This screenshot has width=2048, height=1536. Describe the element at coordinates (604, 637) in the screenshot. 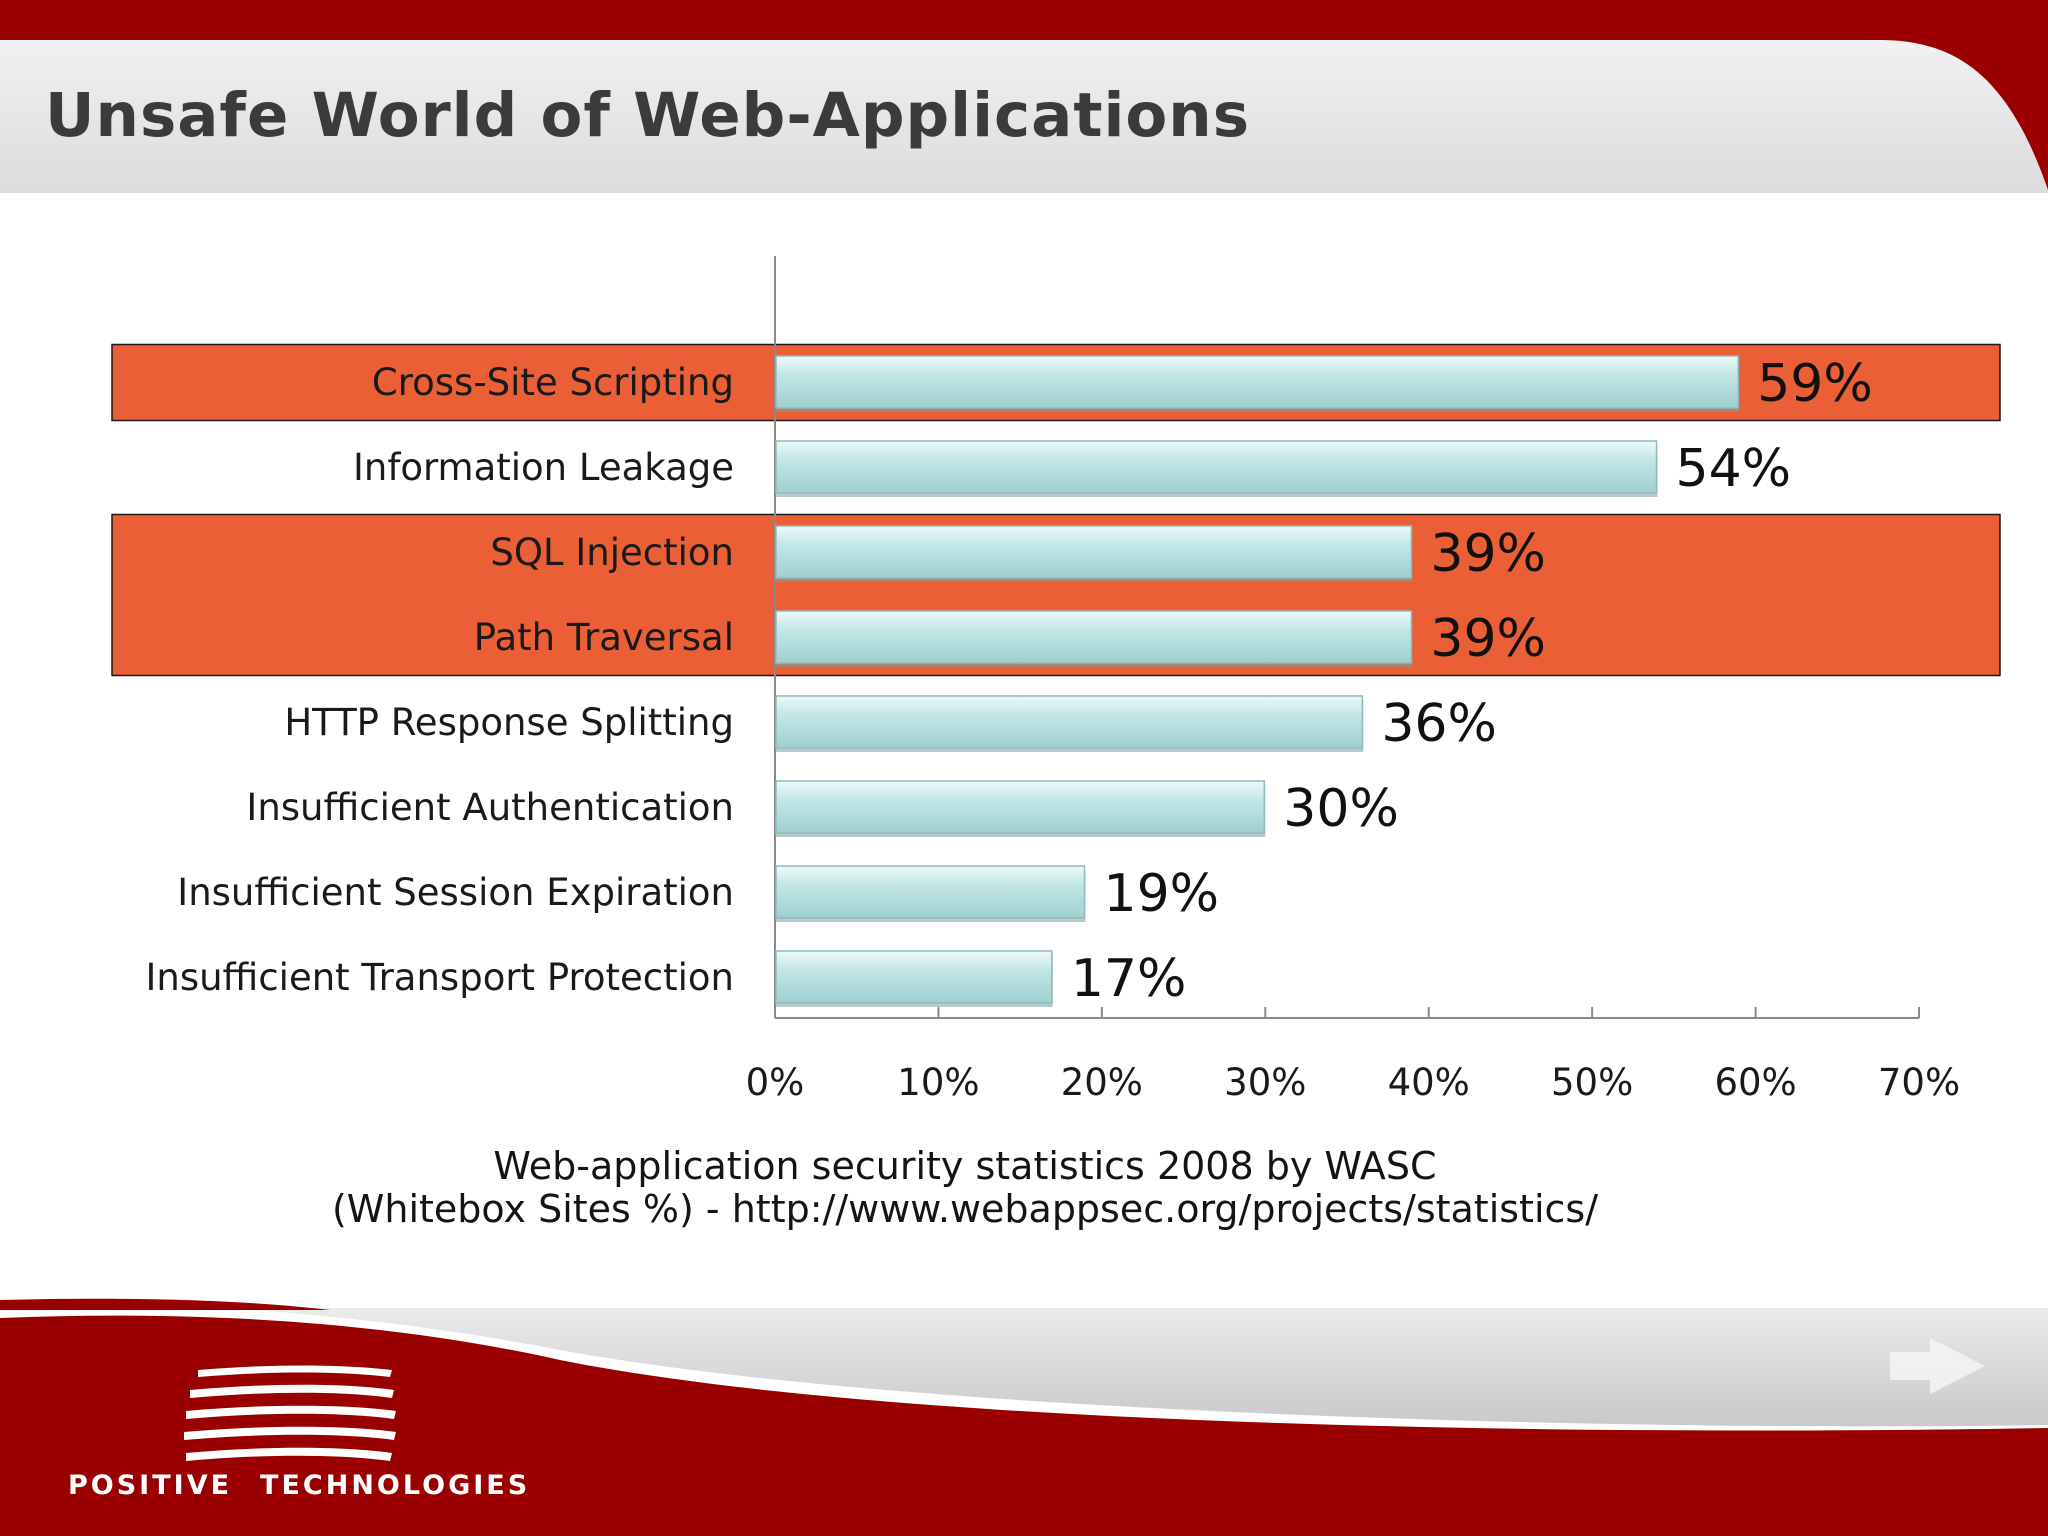

I see `category-label: Path Traversal` at that location.